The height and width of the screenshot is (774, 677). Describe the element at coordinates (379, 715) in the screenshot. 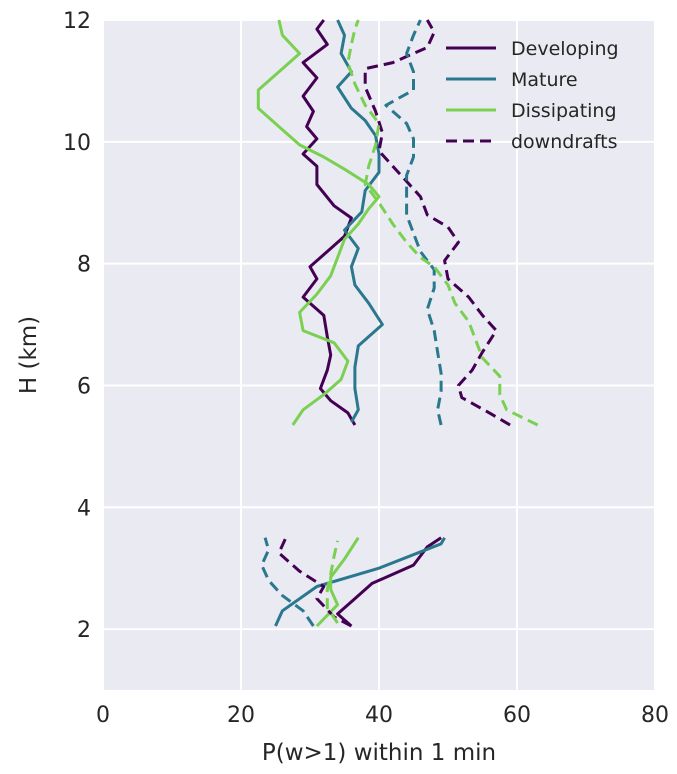

I see `x-tick-label: 40` at that location.